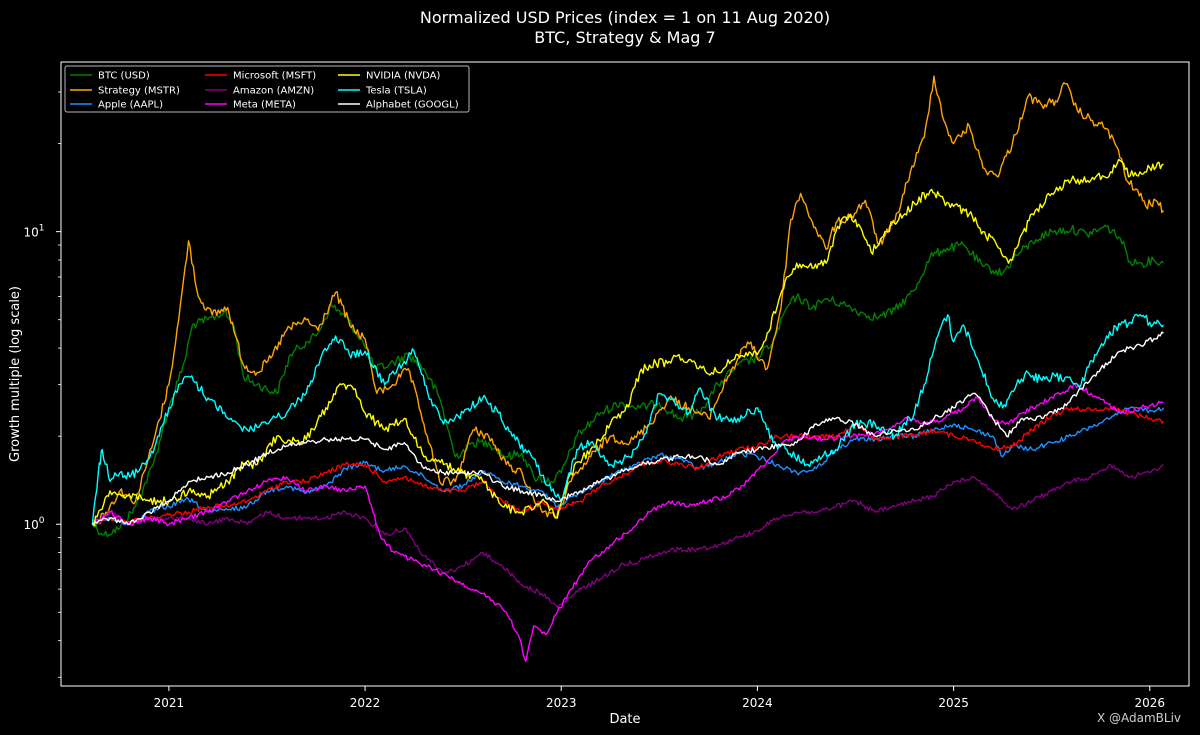  I want to click on legend-label-meta-meta: Meta (META), so click(264, 105).